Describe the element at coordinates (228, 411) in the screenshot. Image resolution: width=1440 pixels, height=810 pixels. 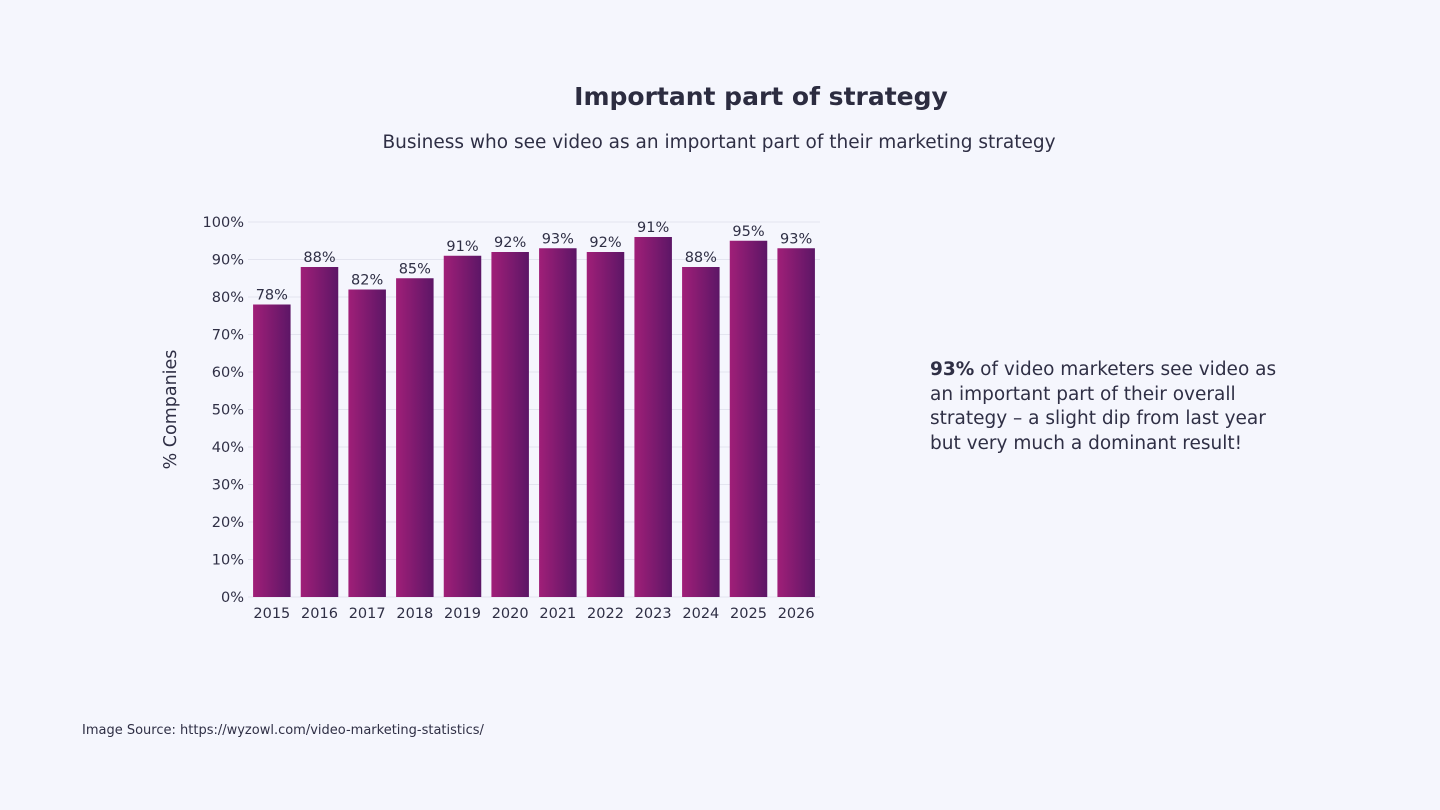
I see `y-tick-label: 50%` at that location.